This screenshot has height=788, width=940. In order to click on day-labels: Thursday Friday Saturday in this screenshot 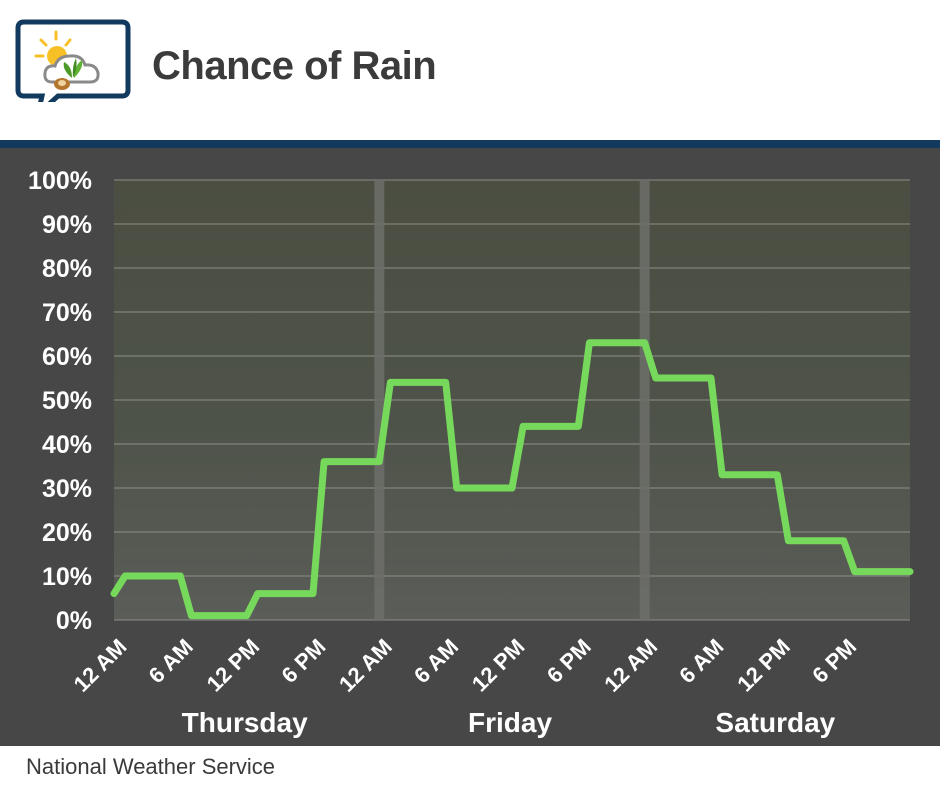, I will do `click(509, 722)`.